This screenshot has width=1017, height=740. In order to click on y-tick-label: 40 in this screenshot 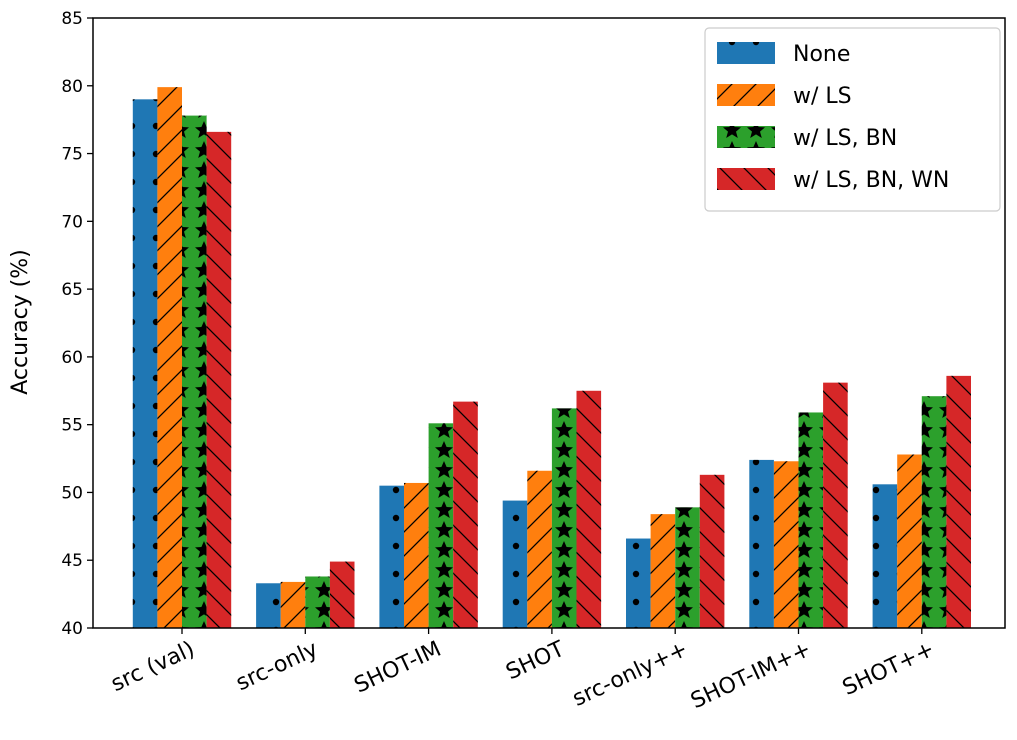, I will do `click(72, 629)`.